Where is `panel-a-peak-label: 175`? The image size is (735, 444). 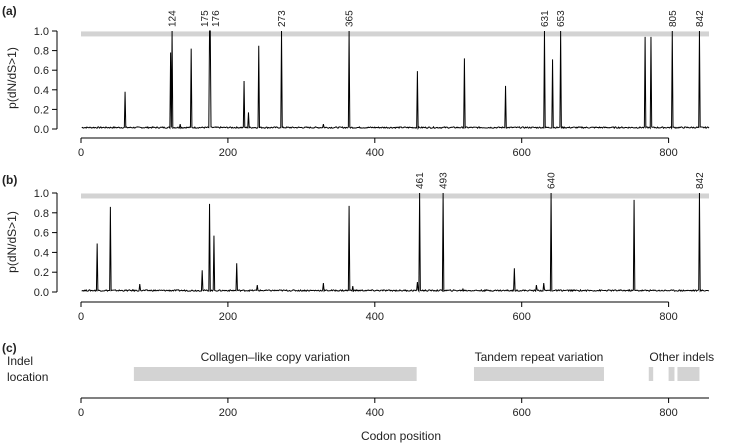 panel-a-peak-label: 175 is located at coordinates (205, 18).